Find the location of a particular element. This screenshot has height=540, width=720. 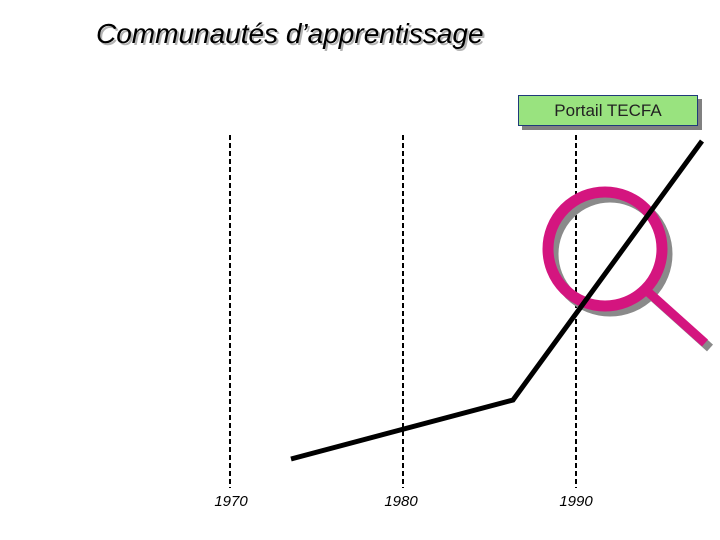

slide-title-text: Communautés d’apprentissage is located at coordinates (290, 33).